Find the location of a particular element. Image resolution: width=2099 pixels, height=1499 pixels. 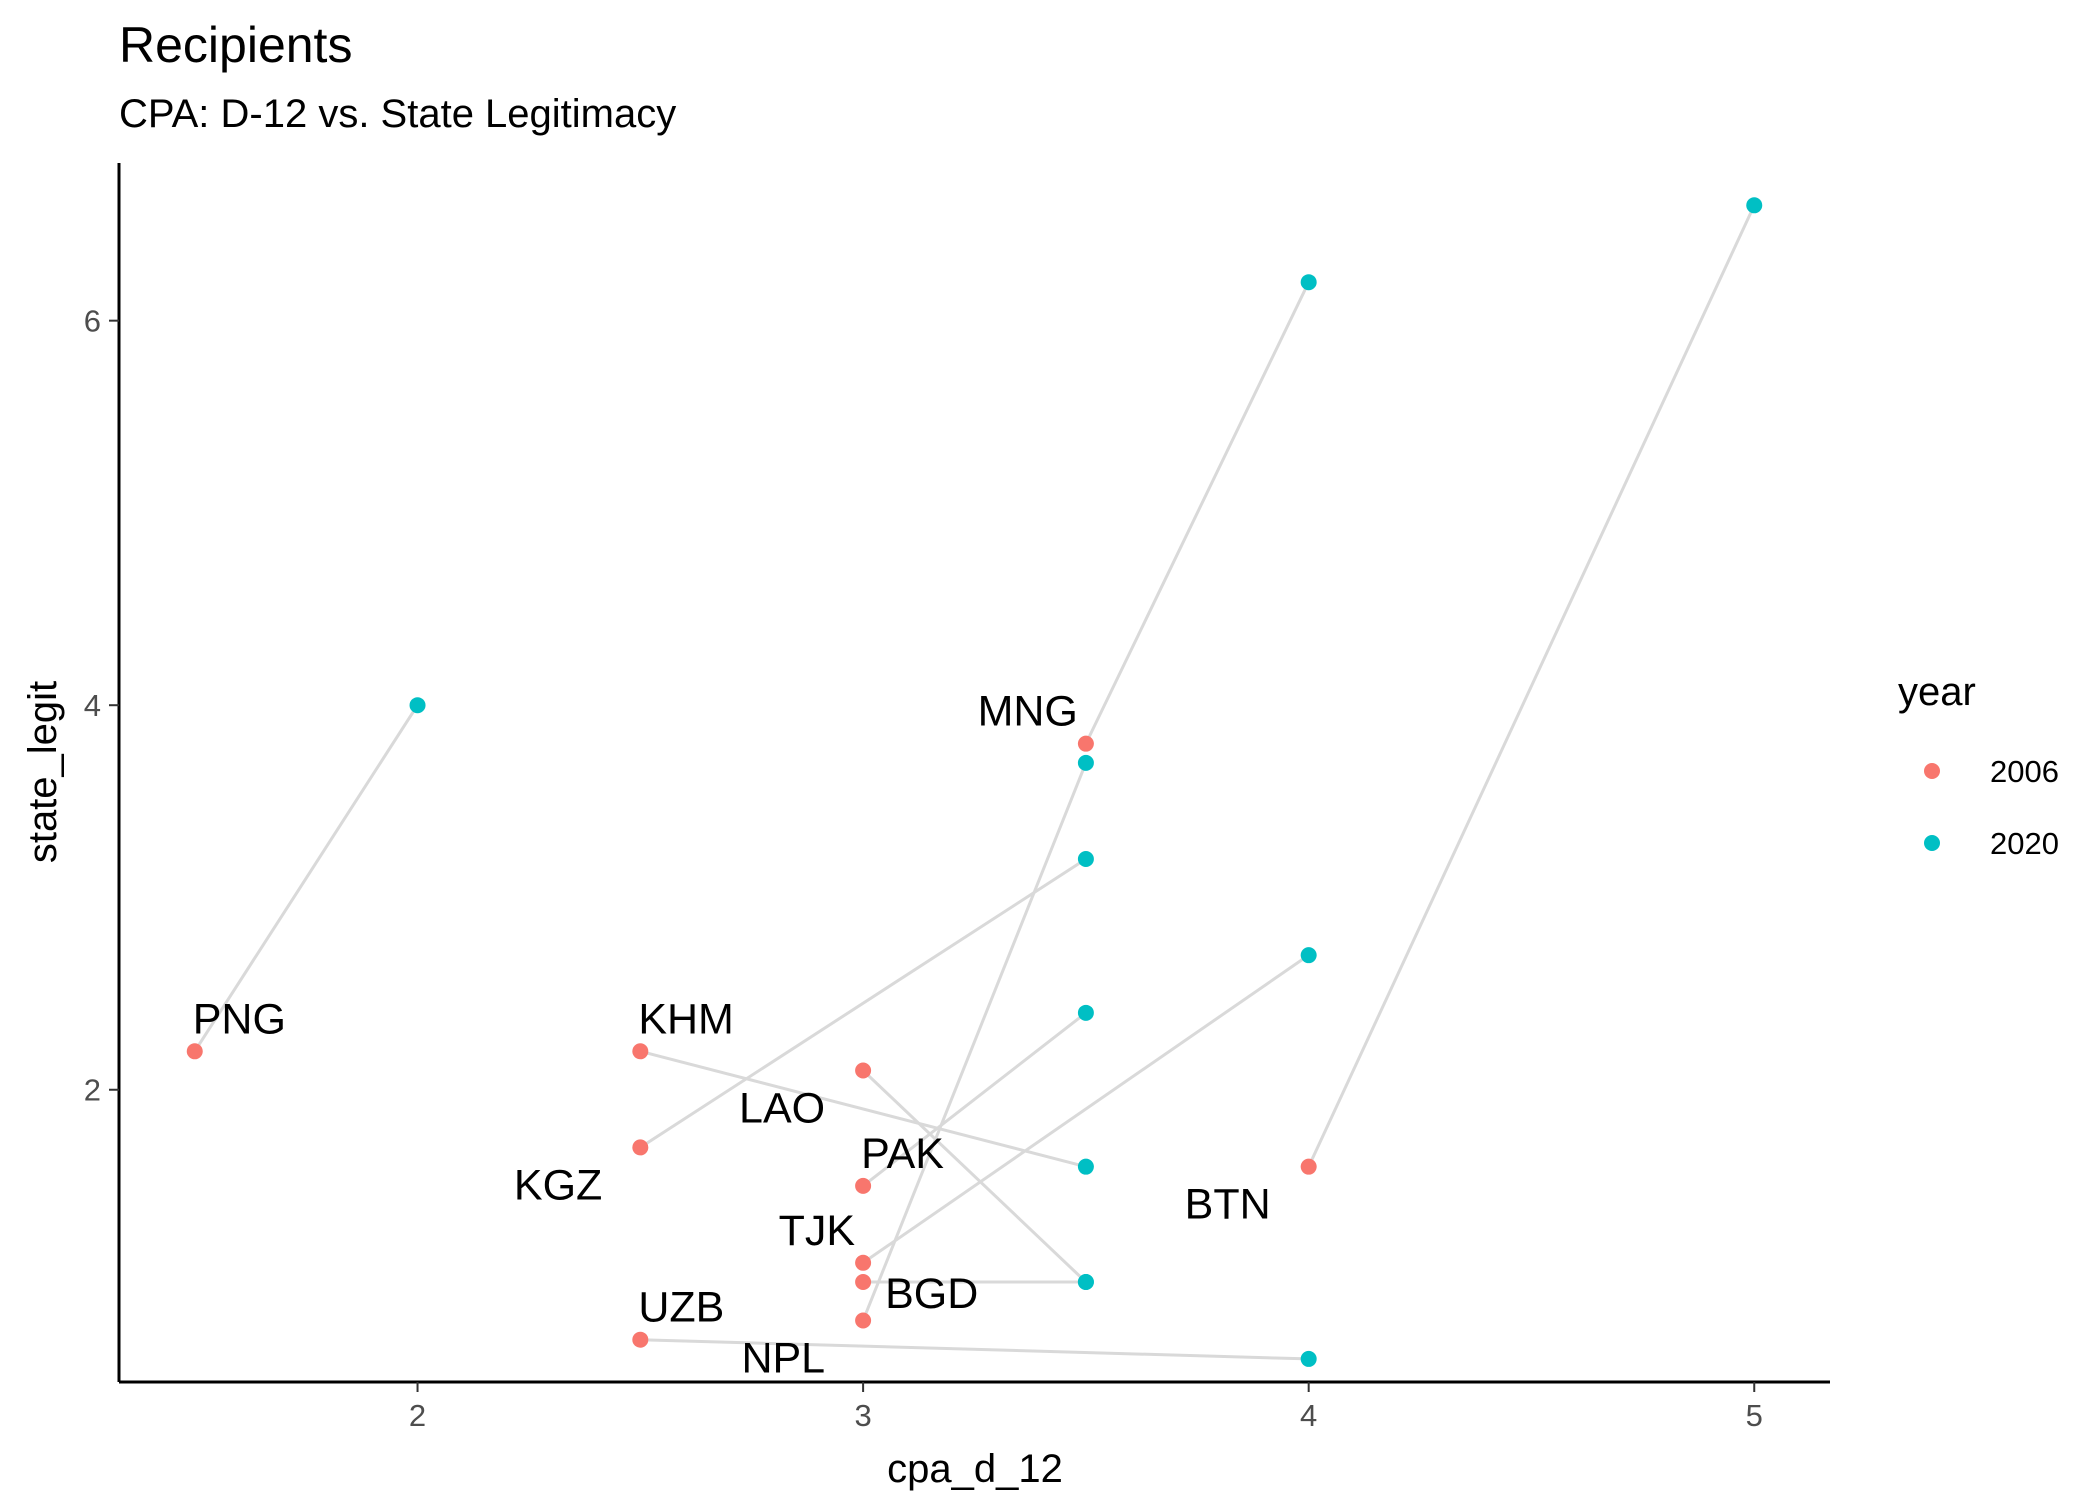

point-btn-2006 is located at coordinates (1308, 1166).